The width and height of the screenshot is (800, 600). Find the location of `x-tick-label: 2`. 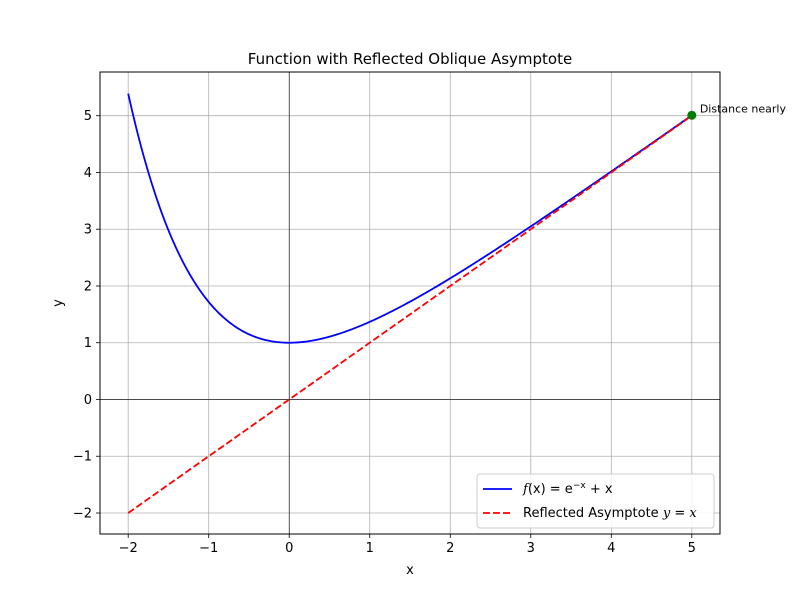

x-tick-label: 2 is located at coordinates (450, 548).